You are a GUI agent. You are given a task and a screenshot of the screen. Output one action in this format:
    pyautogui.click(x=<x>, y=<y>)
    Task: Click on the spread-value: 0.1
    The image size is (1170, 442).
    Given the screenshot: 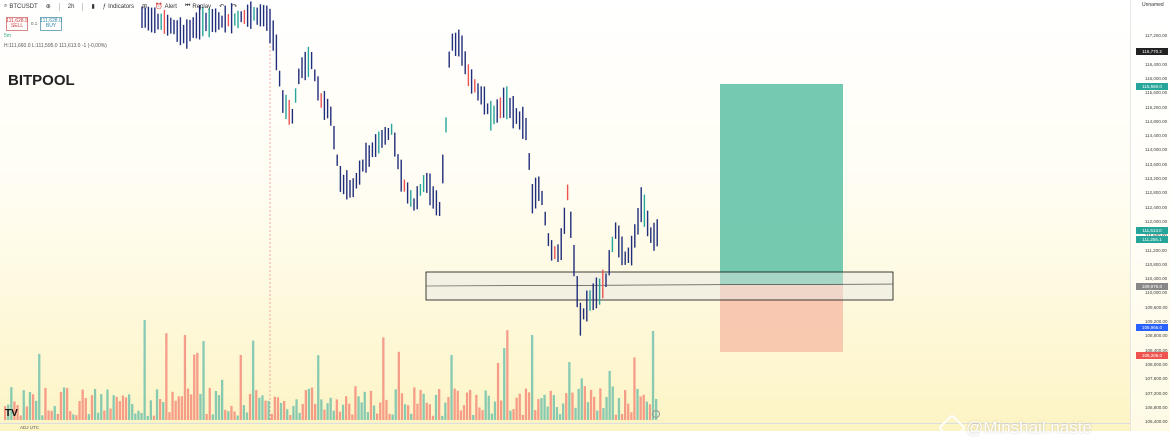 What is the action you would take?
    pyautogui.click(x=34, y=23)
    